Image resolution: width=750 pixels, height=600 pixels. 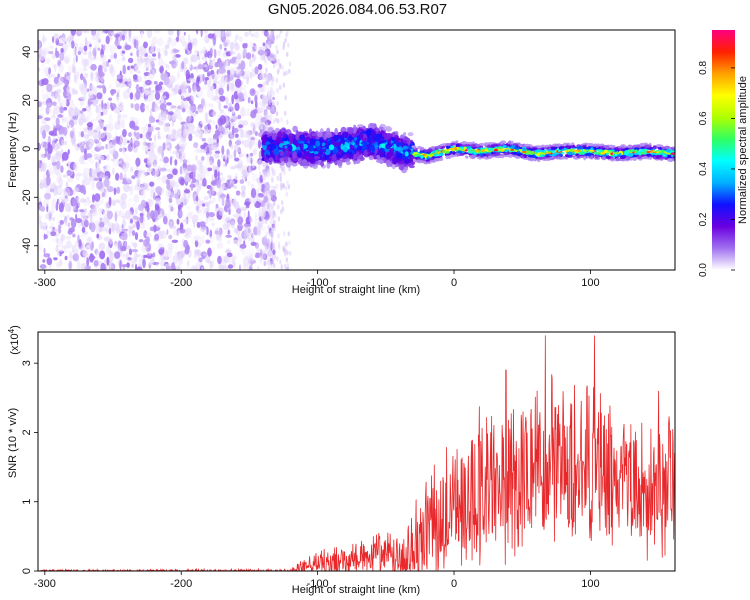 What do you see at coordinates (743, 150) in the screenshot?
I see `colorbar-label: Normalized spectral amplitude` at bounding box center [743, 150].